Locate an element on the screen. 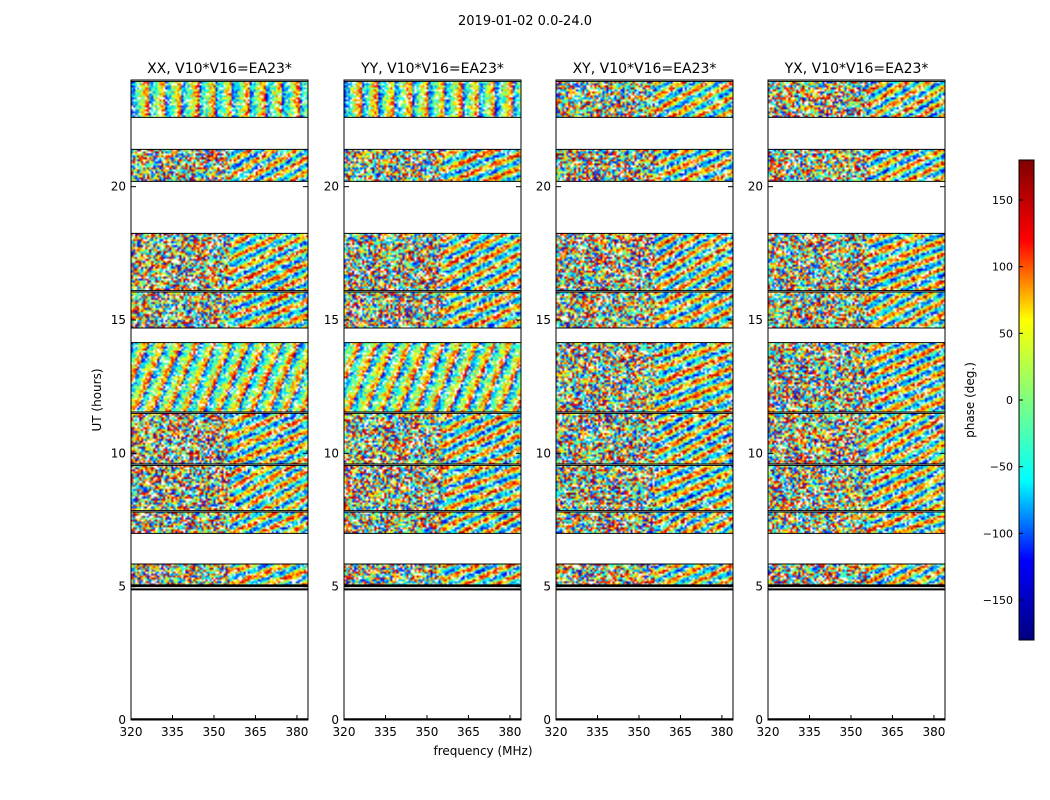 Image resolution: width=1050 pixels, height=800 pixels. colorbar-tick-label: −100 is located at coordinates (998, 533).